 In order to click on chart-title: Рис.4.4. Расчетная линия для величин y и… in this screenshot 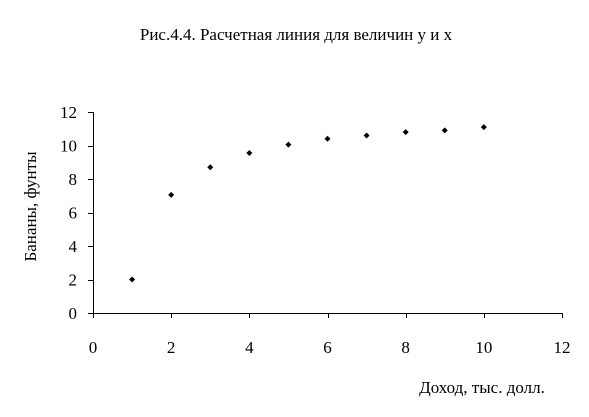, I will do `click(296, 34)`.